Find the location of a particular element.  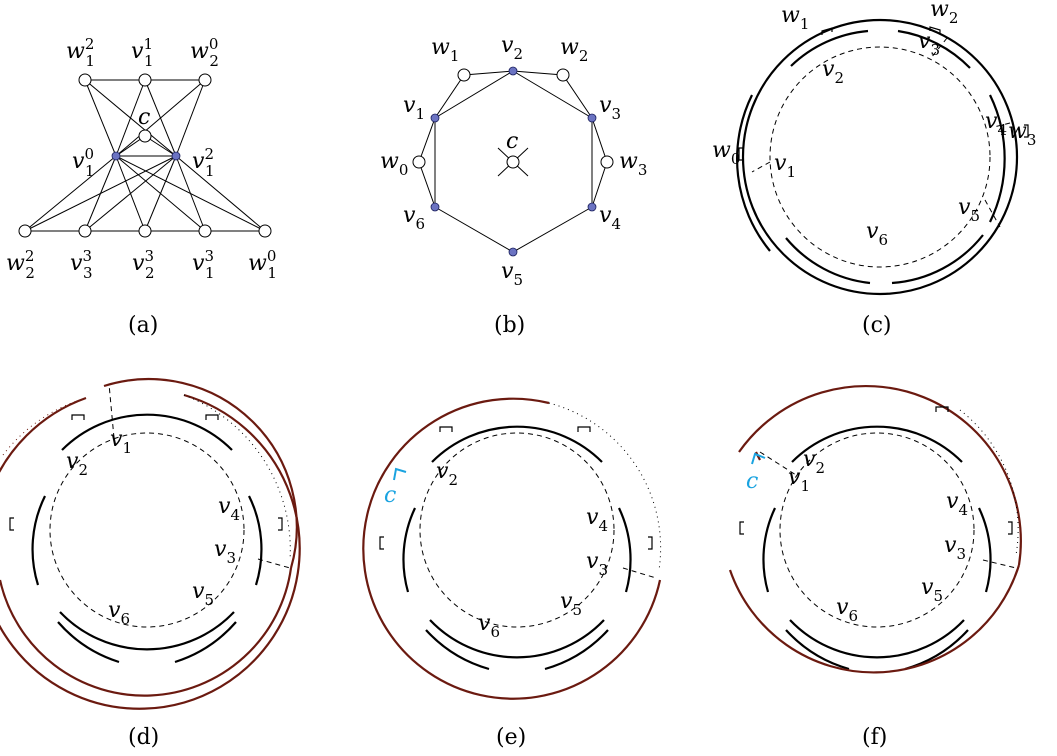

node-v11 is located at coordinates (145, 80).